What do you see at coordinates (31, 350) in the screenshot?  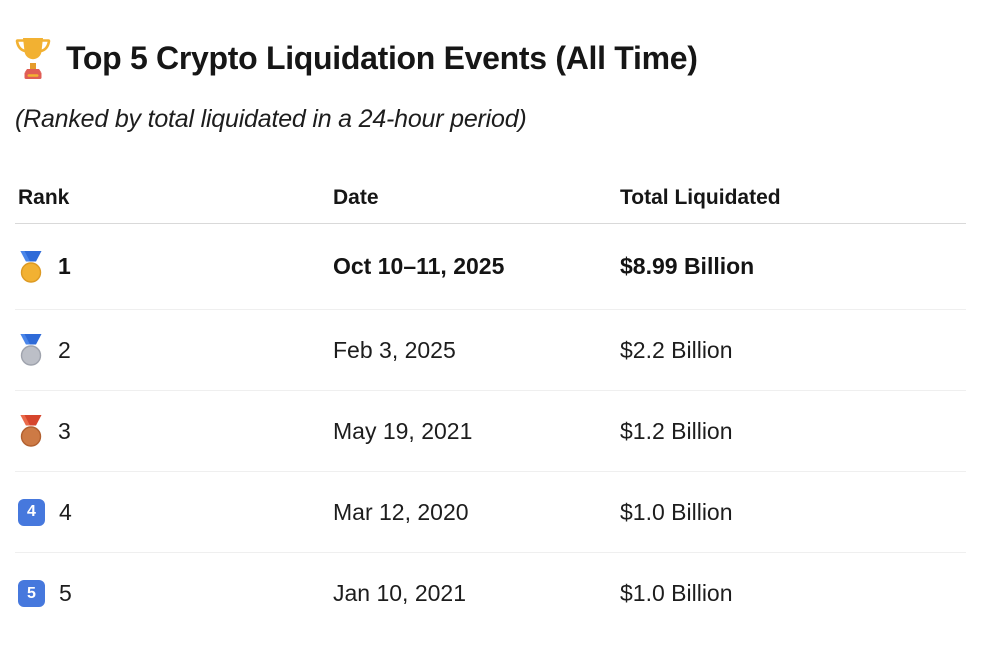 I see `silver-medal-icon` at bounding box center [31, 350].